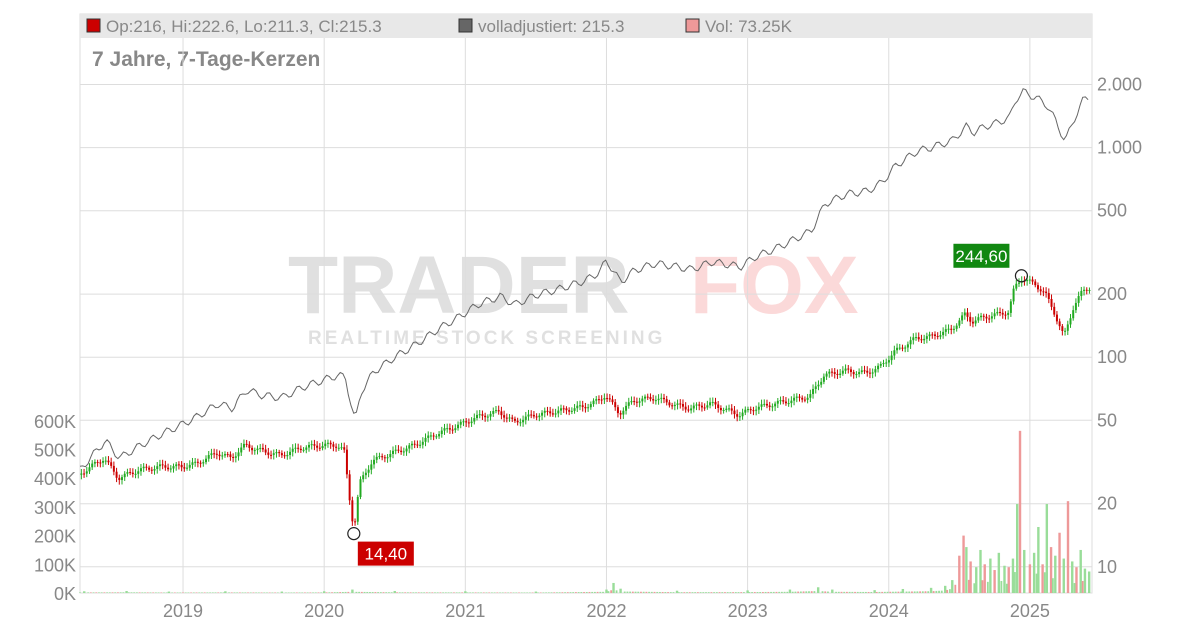  Describe the element at coordinates (981, 255) in the screenshot. I see `high-badge` at that location.